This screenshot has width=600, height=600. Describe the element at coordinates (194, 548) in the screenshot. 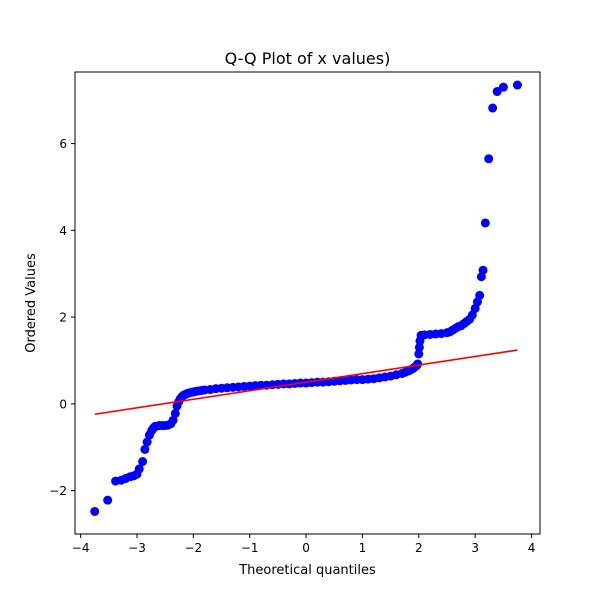

I see `x-tick-label: −2` at that location.